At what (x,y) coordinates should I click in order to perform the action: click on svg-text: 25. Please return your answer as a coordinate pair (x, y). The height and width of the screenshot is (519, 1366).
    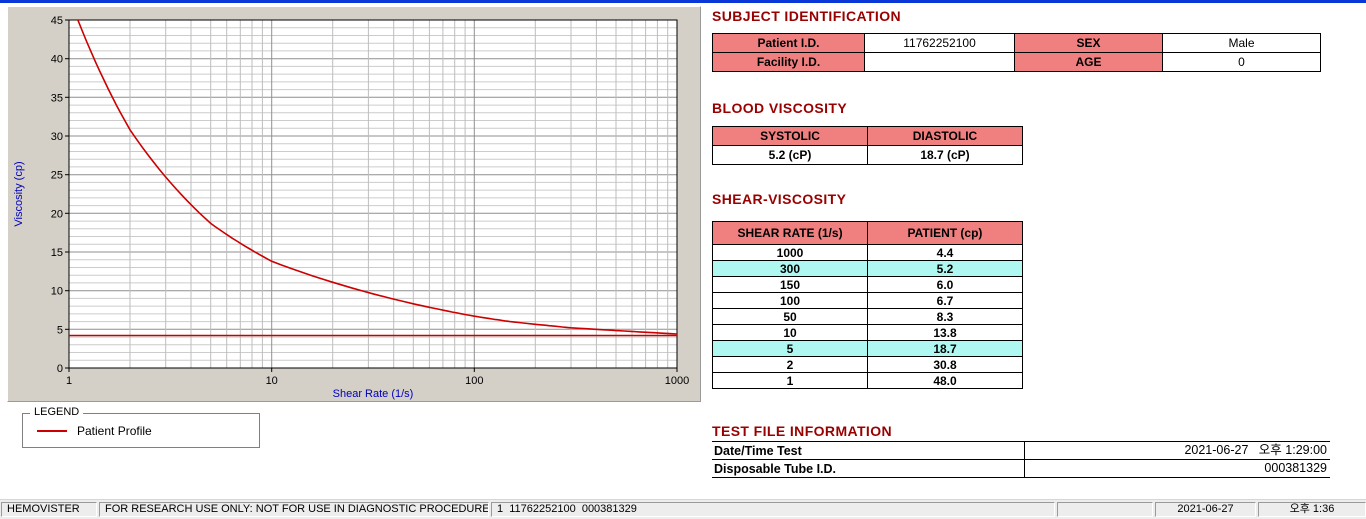
    Looking at the image, I should click on (57, 176).